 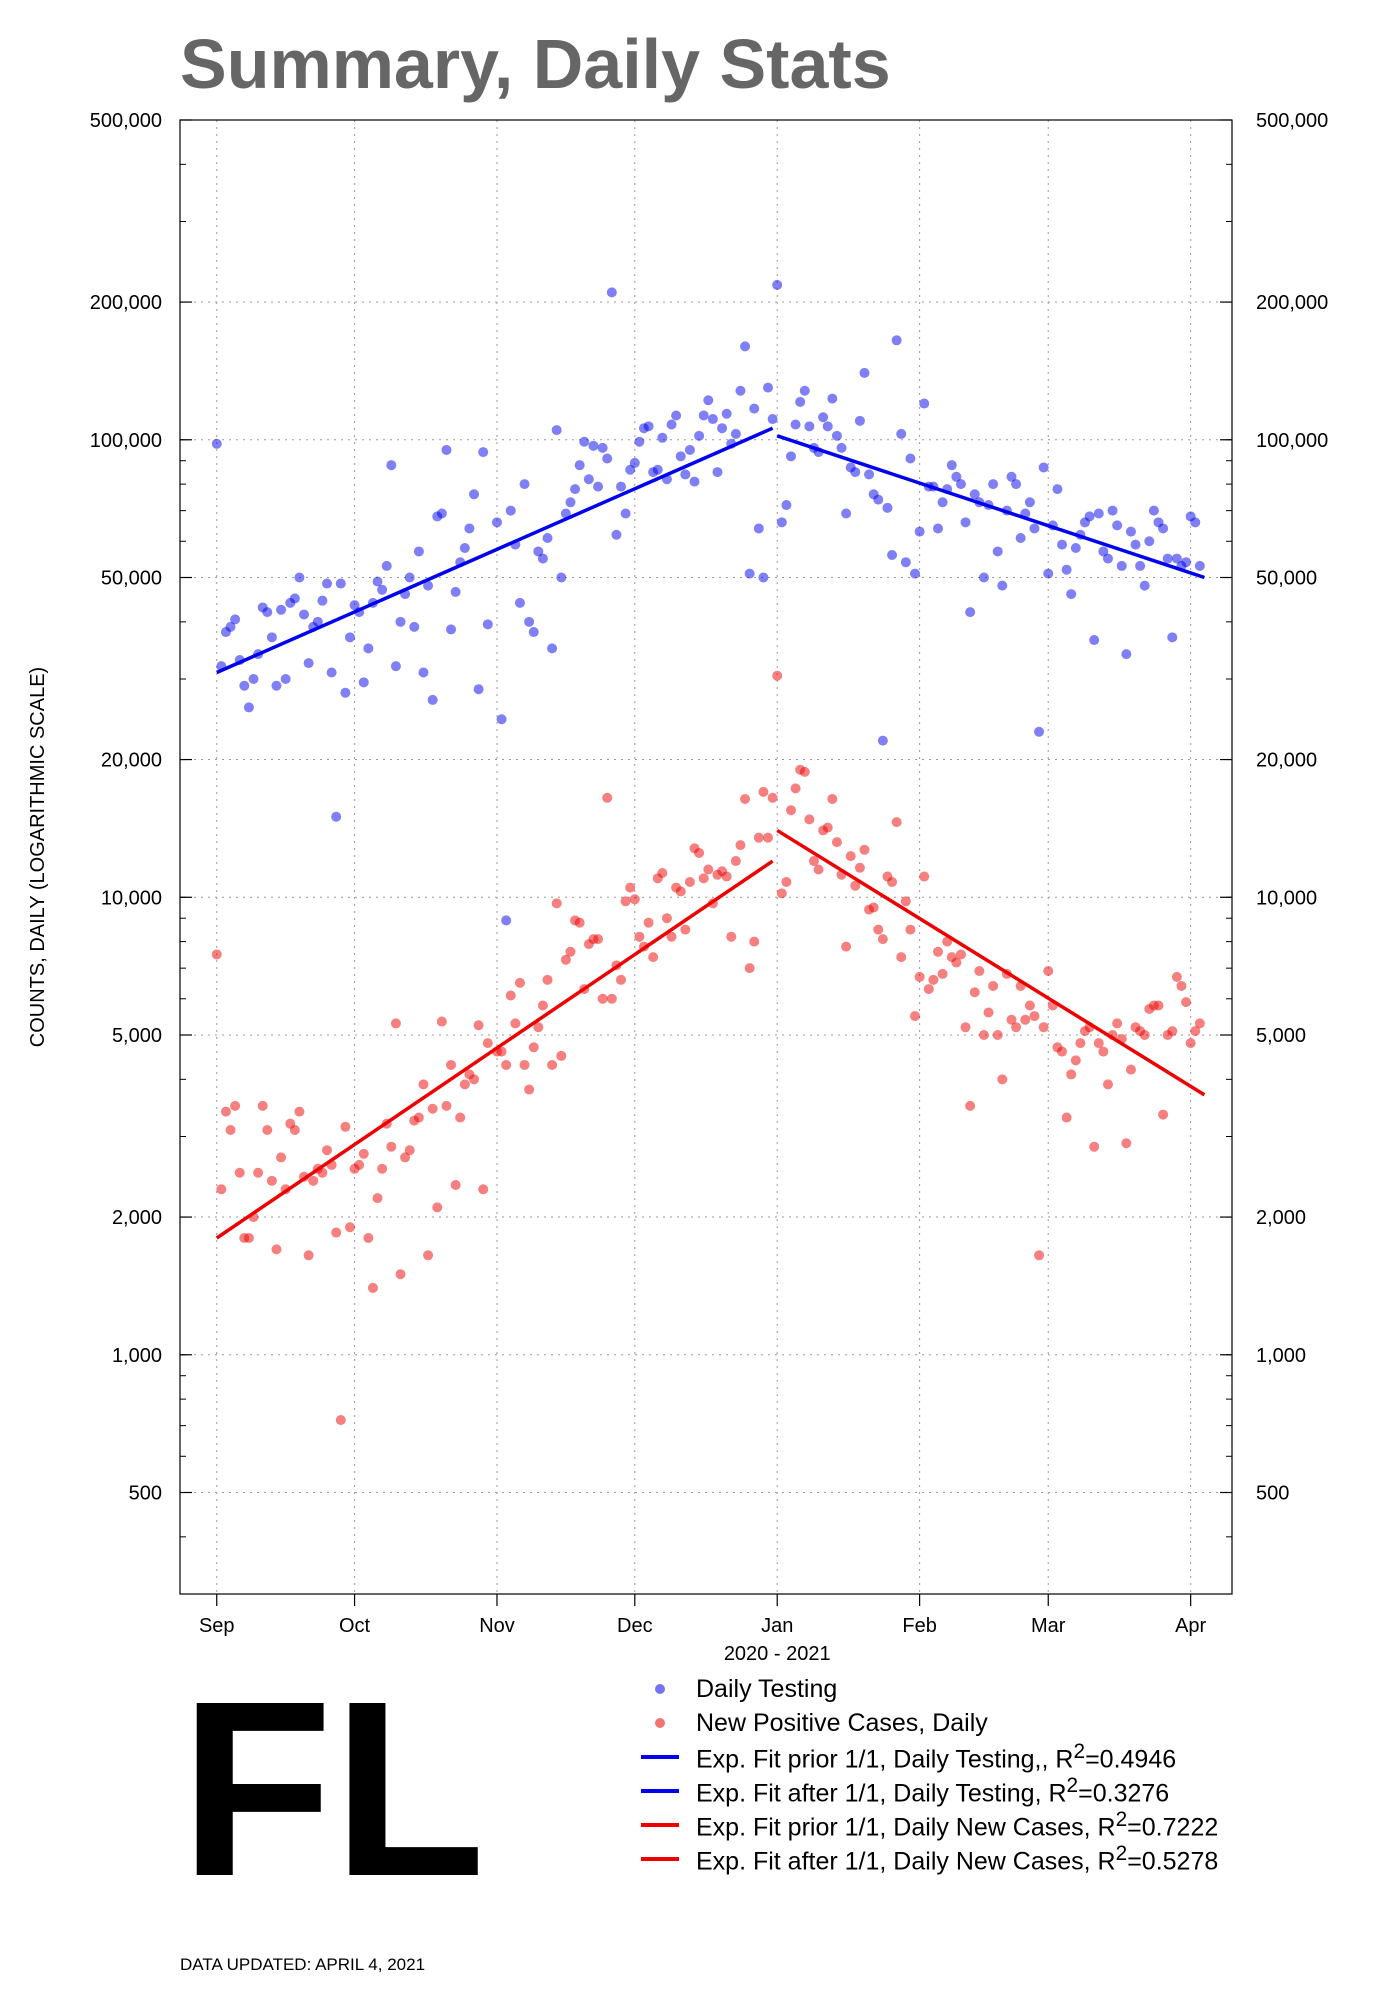 I want to click on y-axis-label: COUNTS, DAILY (LOGARITHMIC SCALE), so click(x=38, y=857).